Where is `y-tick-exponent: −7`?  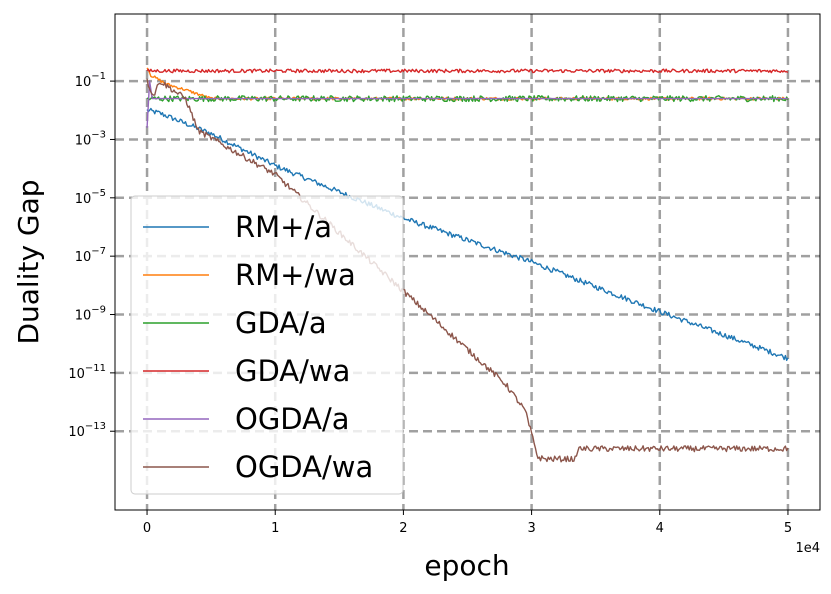
y-tick-exponent: −7 is located at coordinates (98, 251).